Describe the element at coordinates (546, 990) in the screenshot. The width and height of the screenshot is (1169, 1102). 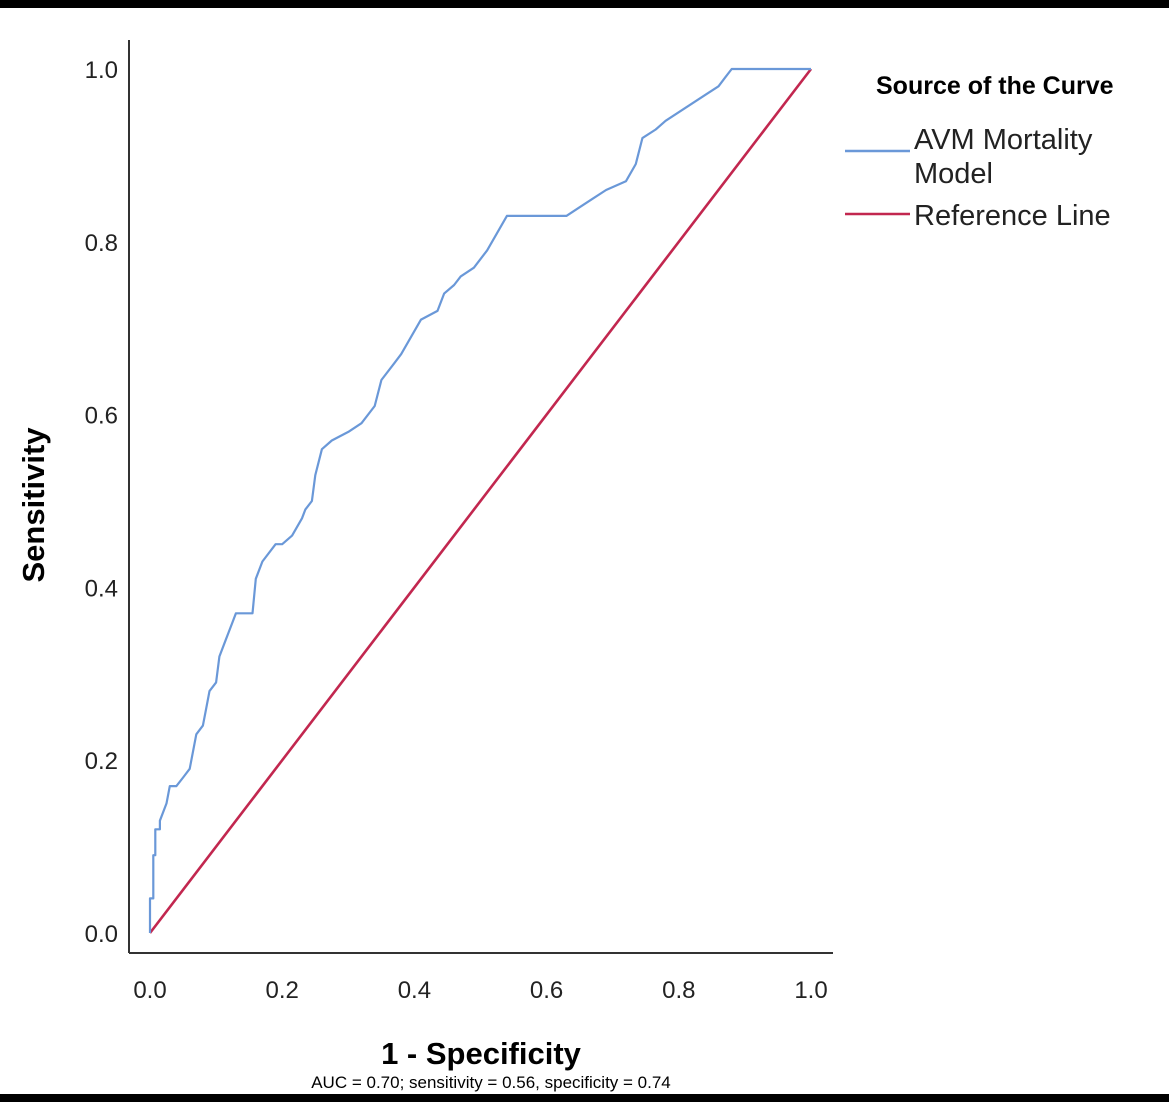
I see `x-tick-label: 0.6` at that location.